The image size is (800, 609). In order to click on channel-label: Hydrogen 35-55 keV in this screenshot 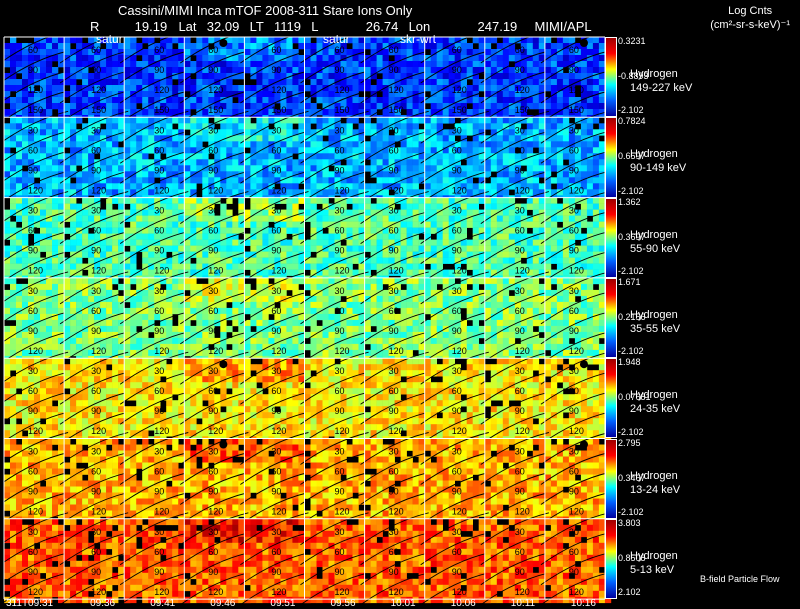, I will do `click(655, 322)`.